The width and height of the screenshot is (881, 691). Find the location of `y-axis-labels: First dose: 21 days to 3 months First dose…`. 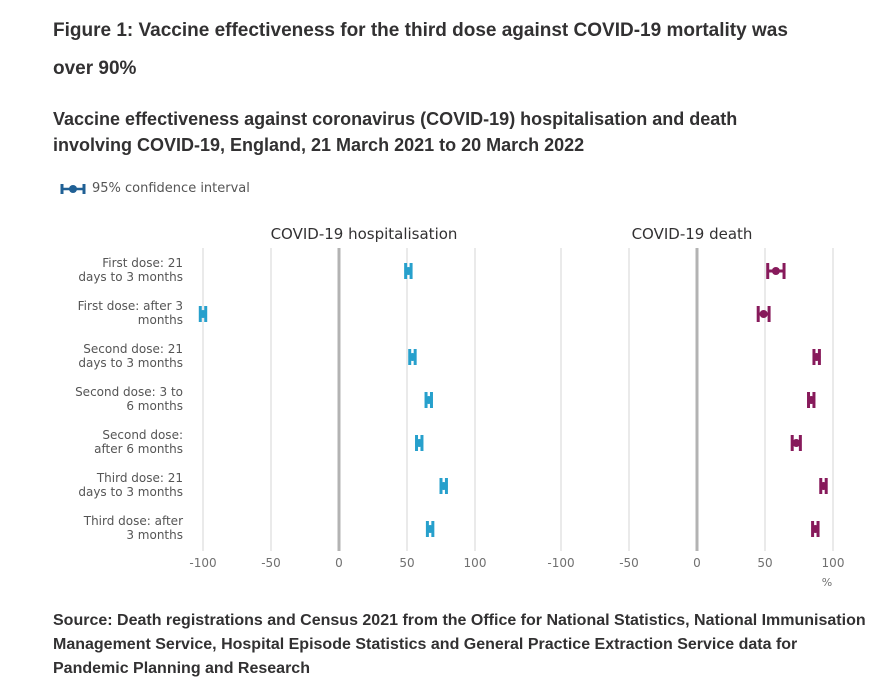

y-axis-labels: First dose: 21 days to 3 months First dose… is located at coordinates (129, 399).